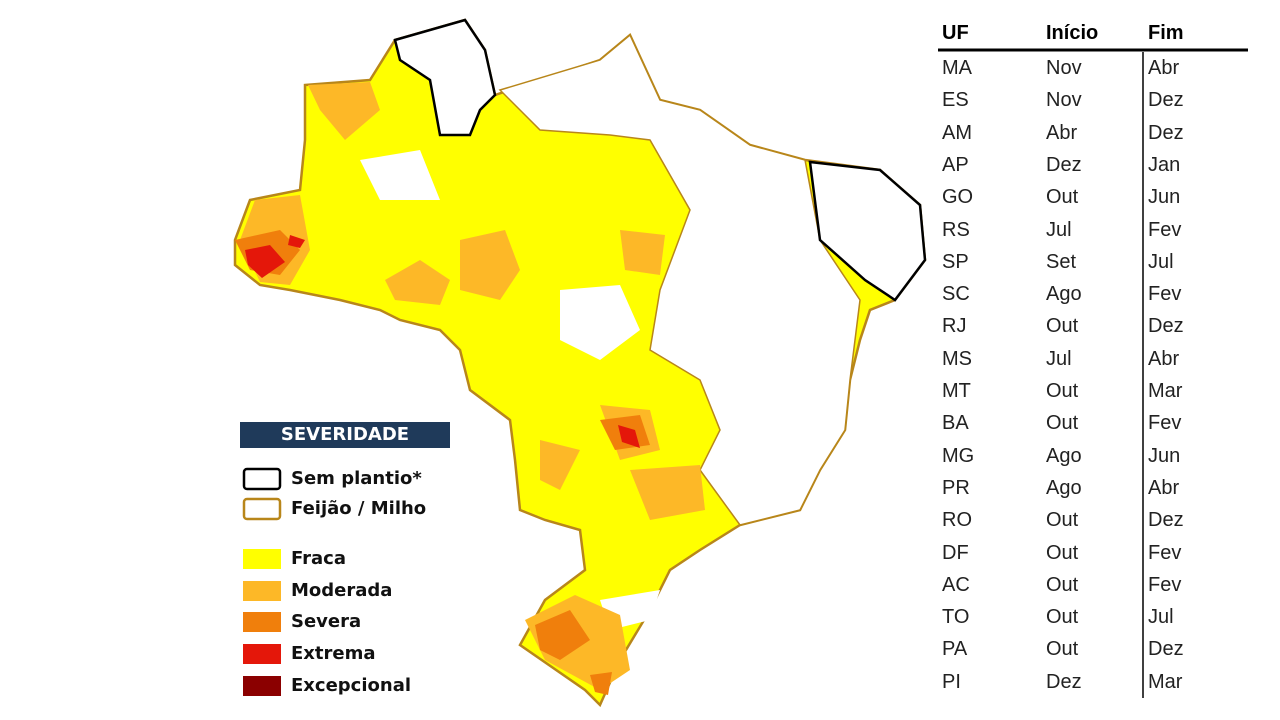 The height and width of the screenshot is (720, 1280). I want to click on table-cell: RO, so click(957, 520).